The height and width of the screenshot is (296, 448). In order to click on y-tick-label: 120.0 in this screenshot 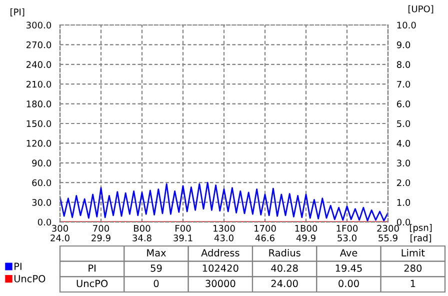, I will do `click(39, 143)`.